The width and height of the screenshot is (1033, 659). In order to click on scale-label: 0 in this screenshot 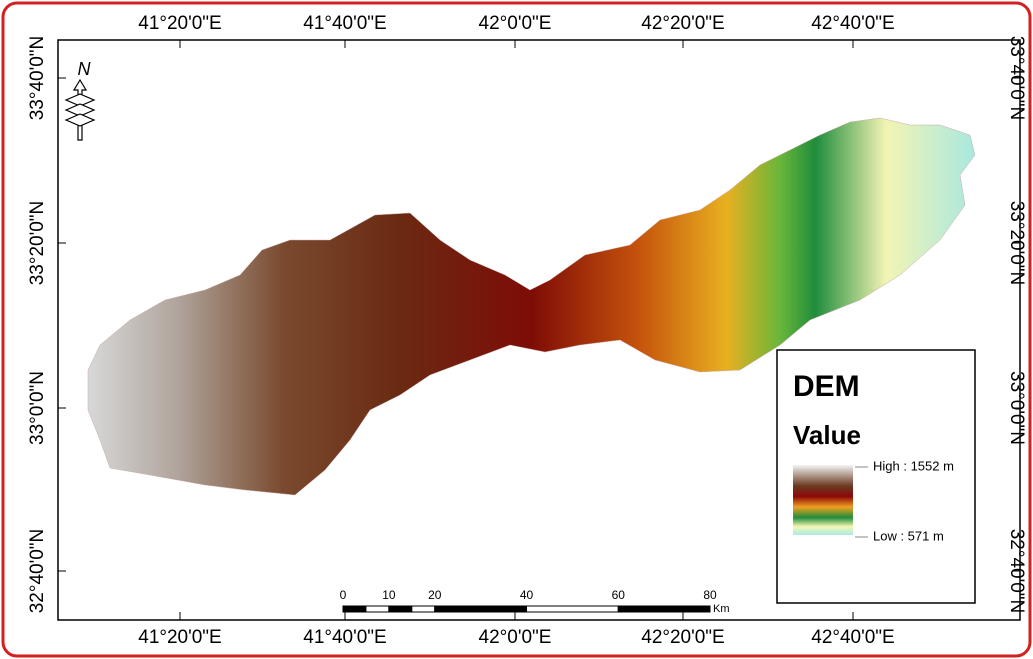, I will do `click(343, 595)`.